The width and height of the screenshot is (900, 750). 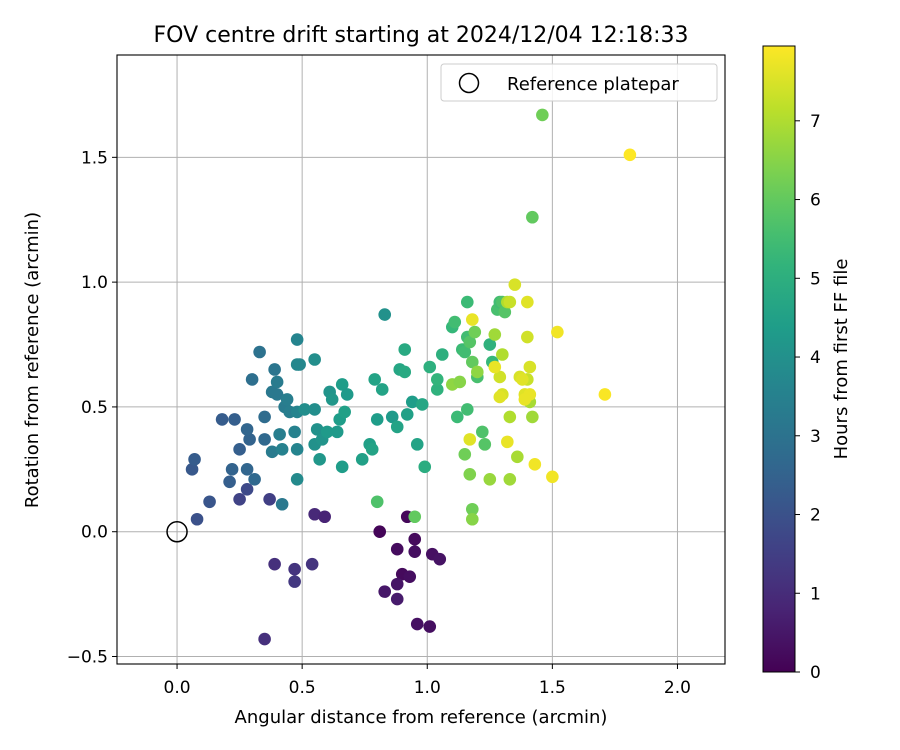 What do you see at coordinates (779, 359) in the screenshot?
I see `colorbar-gradient` at bounding box center [779, 359].